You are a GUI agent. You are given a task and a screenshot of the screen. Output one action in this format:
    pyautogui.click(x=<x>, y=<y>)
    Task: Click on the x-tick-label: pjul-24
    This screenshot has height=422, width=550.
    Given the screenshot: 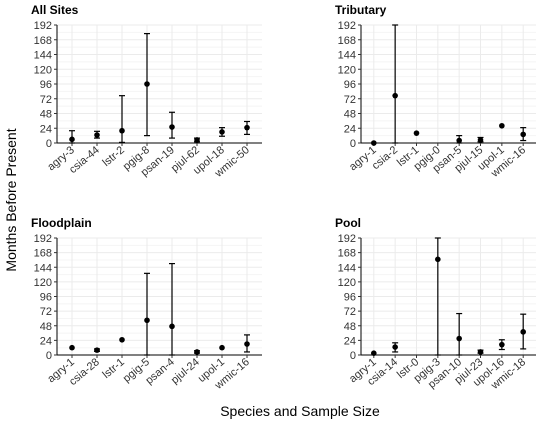 What is the action you would take?
    pyautogui.click(x=185, y=371)
    